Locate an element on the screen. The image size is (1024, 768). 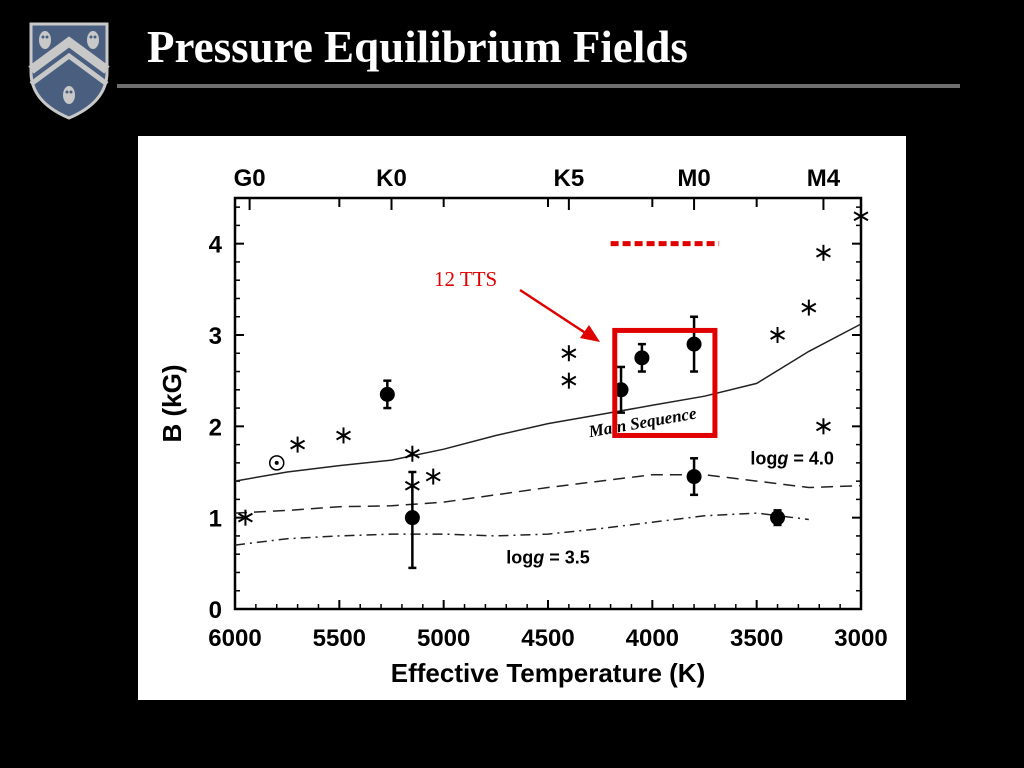
x-tick-label: 3000 is located at coordinates (860, 638).